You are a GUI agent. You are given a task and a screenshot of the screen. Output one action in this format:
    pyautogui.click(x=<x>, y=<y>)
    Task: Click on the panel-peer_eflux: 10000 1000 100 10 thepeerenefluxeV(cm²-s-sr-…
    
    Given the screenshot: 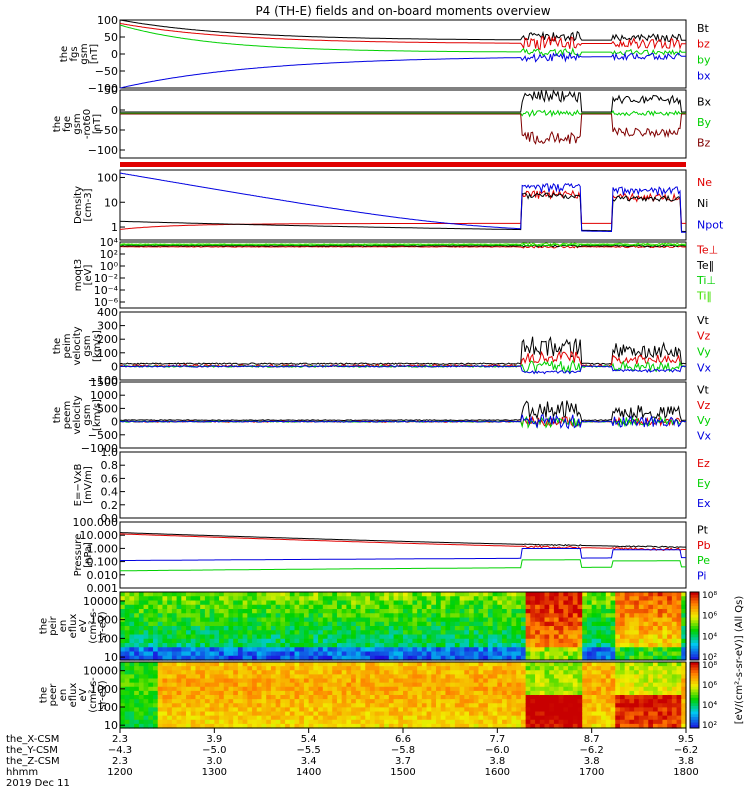 What is the action you would take?
    pyautogui.click(x=362, y=696)
    